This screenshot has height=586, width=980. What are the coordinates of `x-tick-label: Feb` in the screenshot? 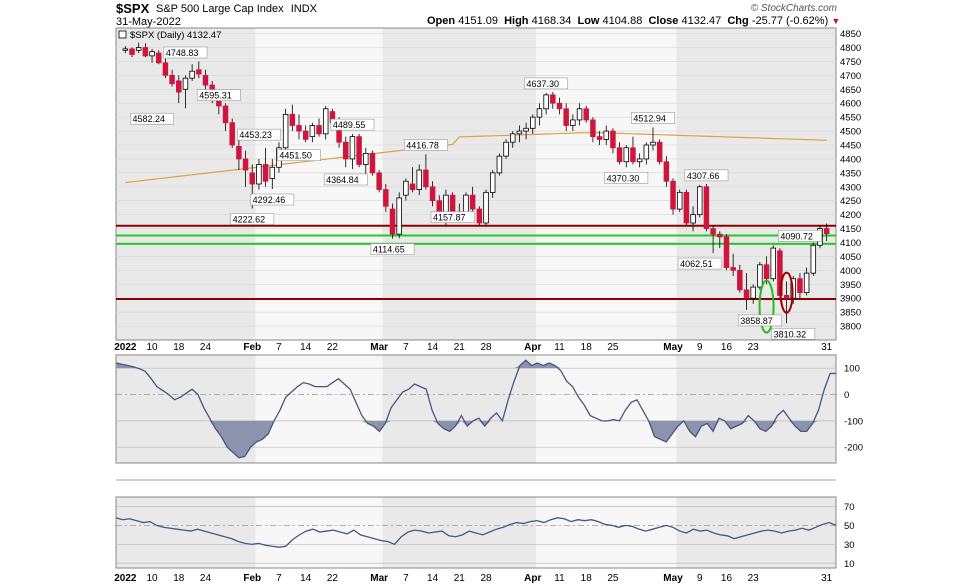 It's located at (252, 347).